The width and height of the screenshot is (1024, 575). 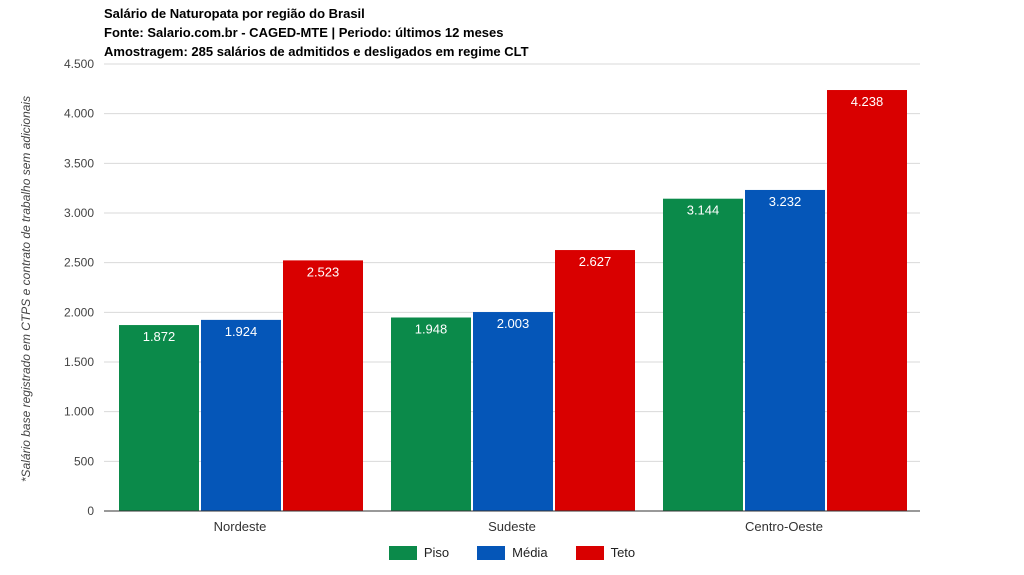 What do you see at coordinates (703, 210) in the screenshot?
I see `data-label: 3.144` at bounding box center [703, 210].